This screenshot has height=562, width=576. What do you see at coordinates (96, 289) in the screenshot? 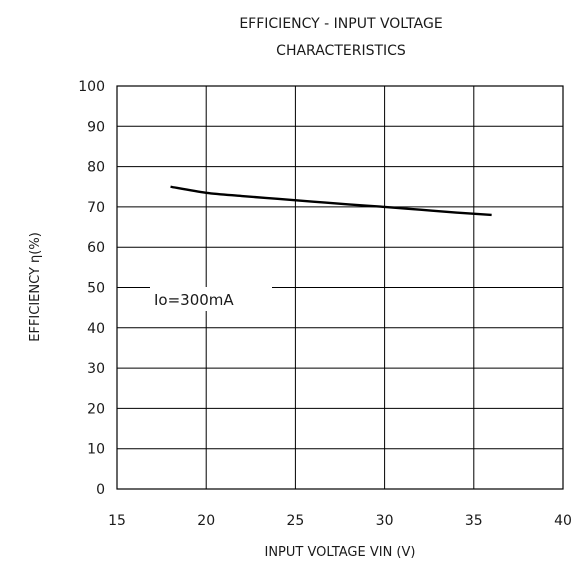
I see `y-tick-label: 50` at bounding box center [96, 289].